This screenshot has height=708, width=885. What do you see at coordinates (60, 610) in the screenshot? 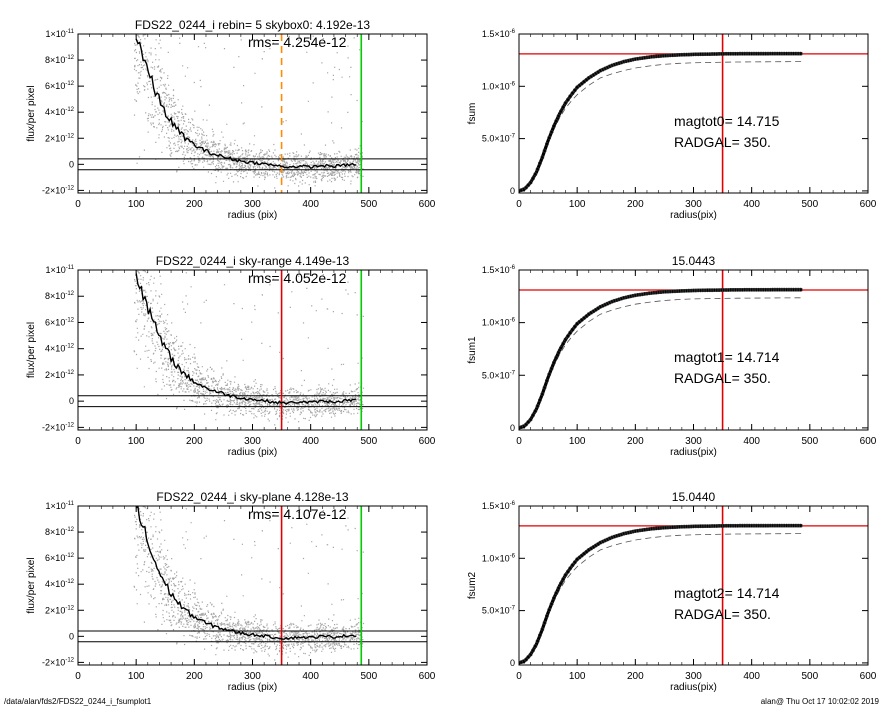
I see `y-tick-label: 2×10⁻¹²` at bounding box center [60, 610].